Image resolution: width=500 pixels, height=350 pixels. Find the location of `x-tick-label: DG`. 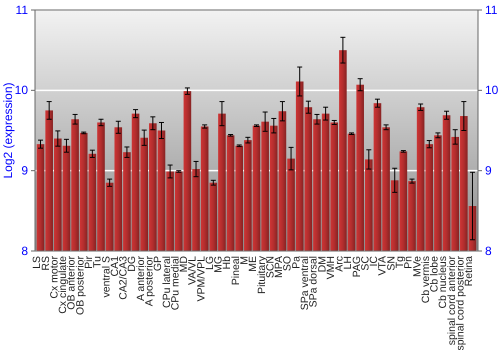

x-tick-label: DG is located at coordinates (132, 264).